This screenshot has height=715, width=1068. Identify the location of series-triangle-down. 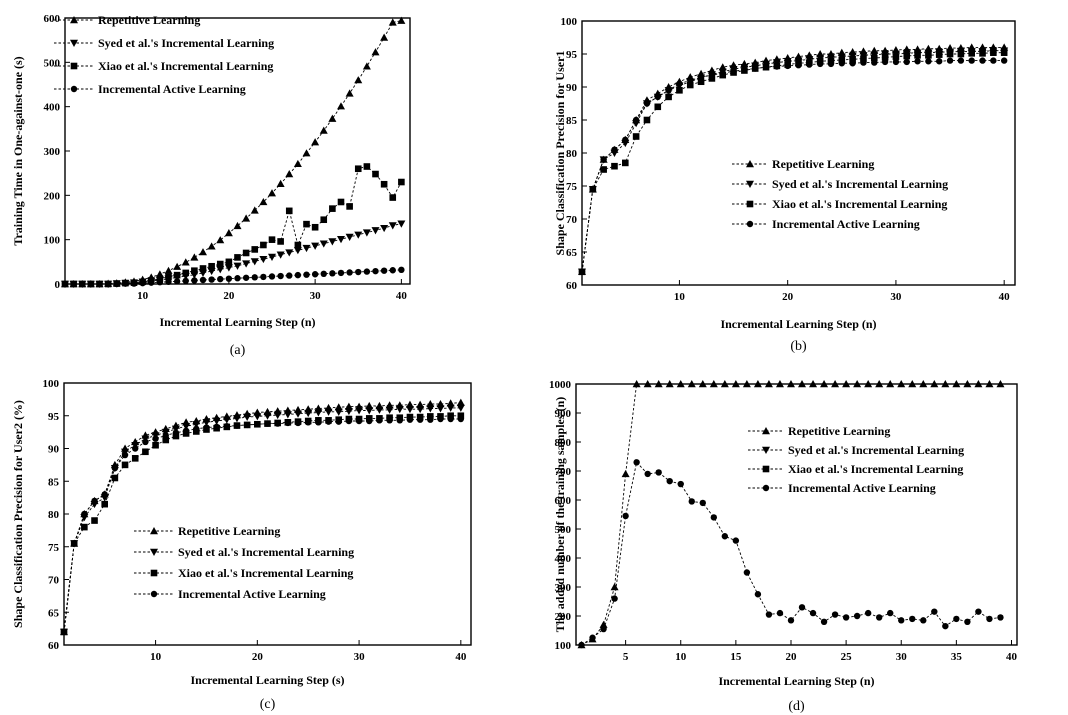
(262, 520).